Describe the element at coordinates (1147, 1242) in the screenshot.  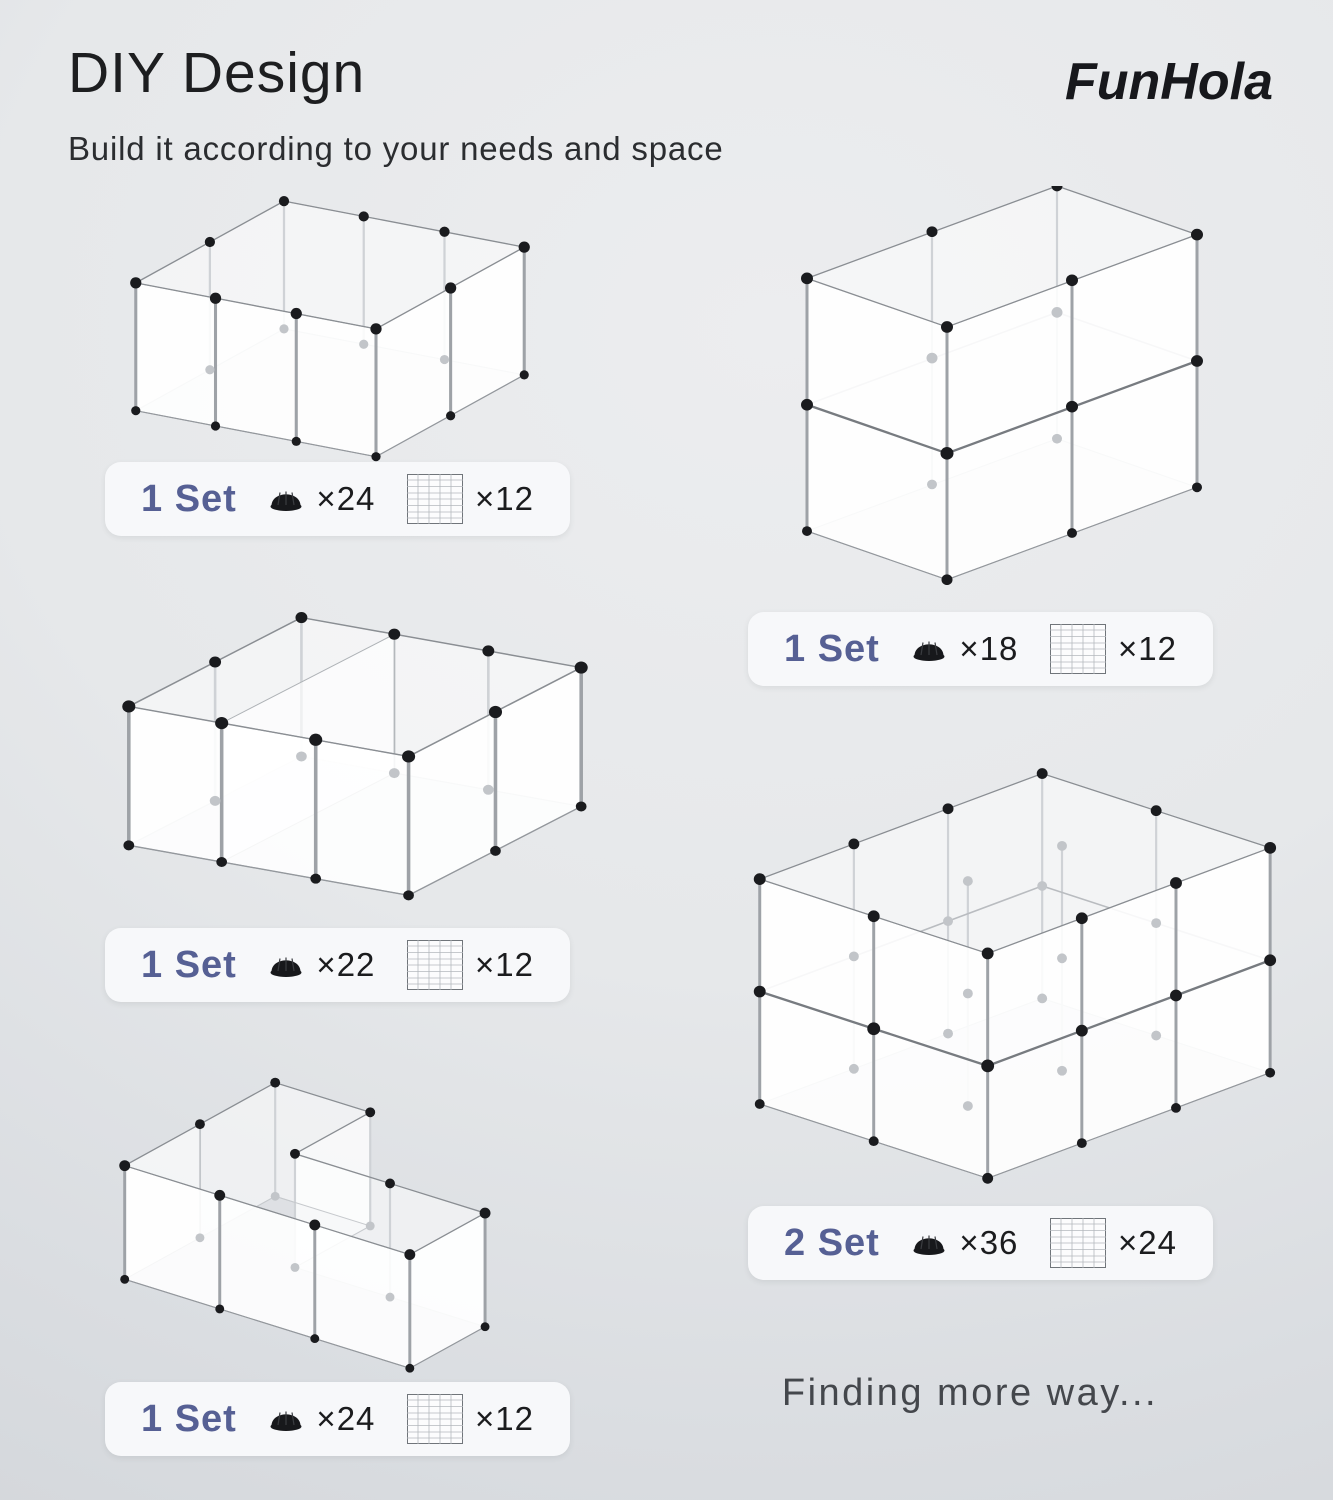
I see `panel-count: ×24` at that location.